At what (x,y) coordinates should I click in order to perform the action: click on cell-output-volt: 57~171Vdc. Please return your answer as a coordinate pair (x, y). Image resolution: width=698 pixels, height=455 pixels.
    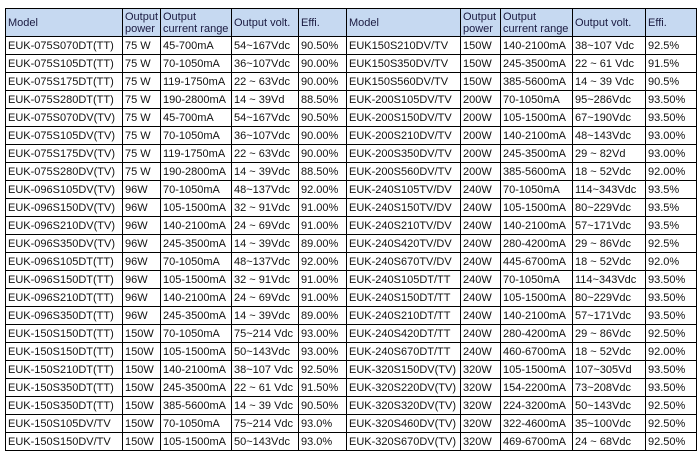
    Looking at the image, I should click on (609, 225).